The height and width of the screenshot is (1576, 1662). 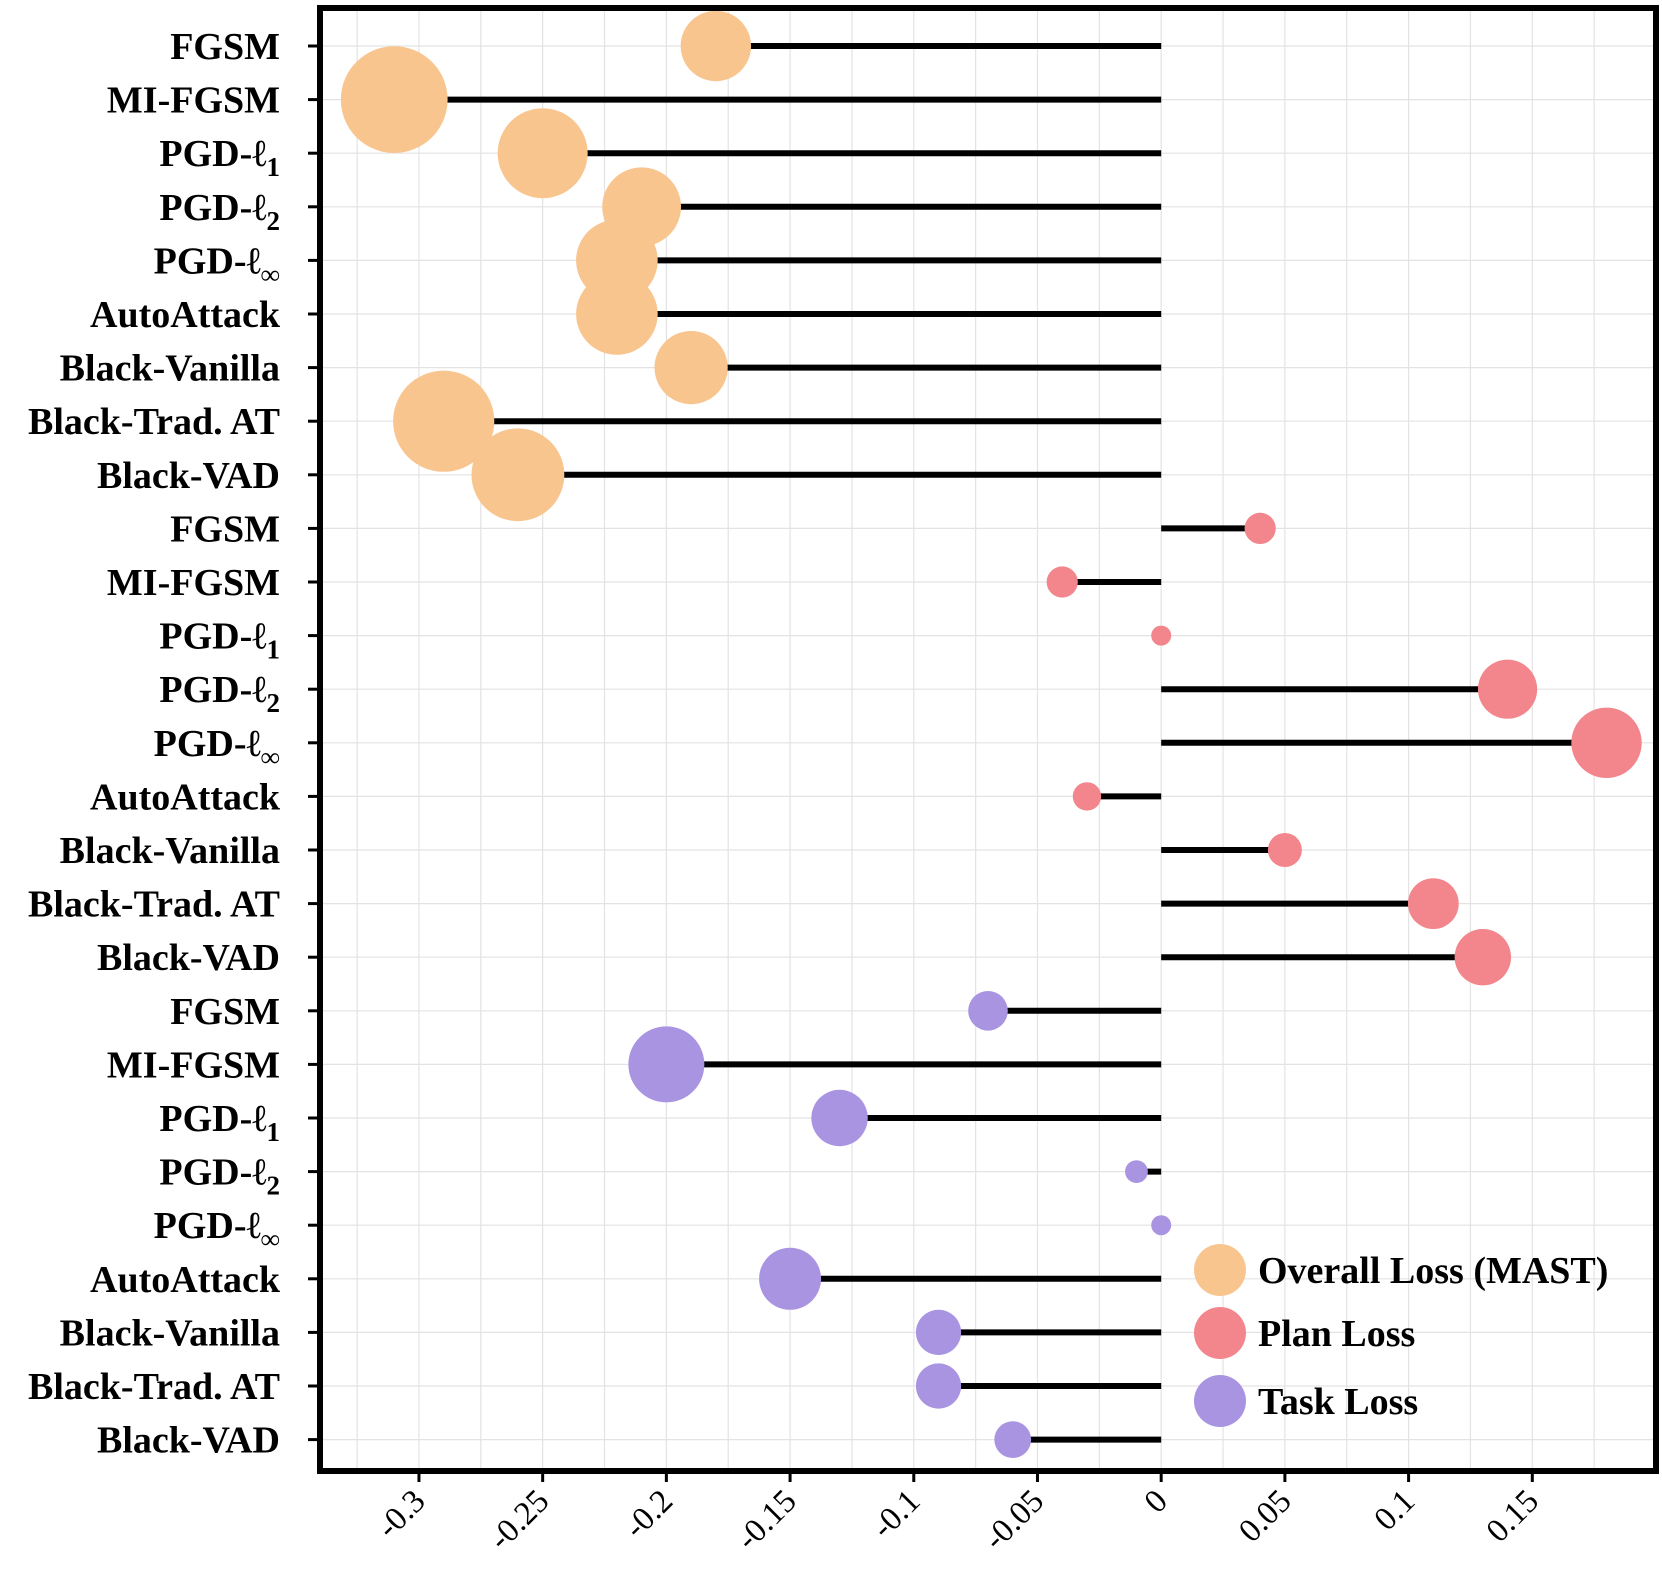 What do you see at coordinates (975, 1476) in the screenshot?
I see `x-tick-marks` at bounding box center [975, 1476].